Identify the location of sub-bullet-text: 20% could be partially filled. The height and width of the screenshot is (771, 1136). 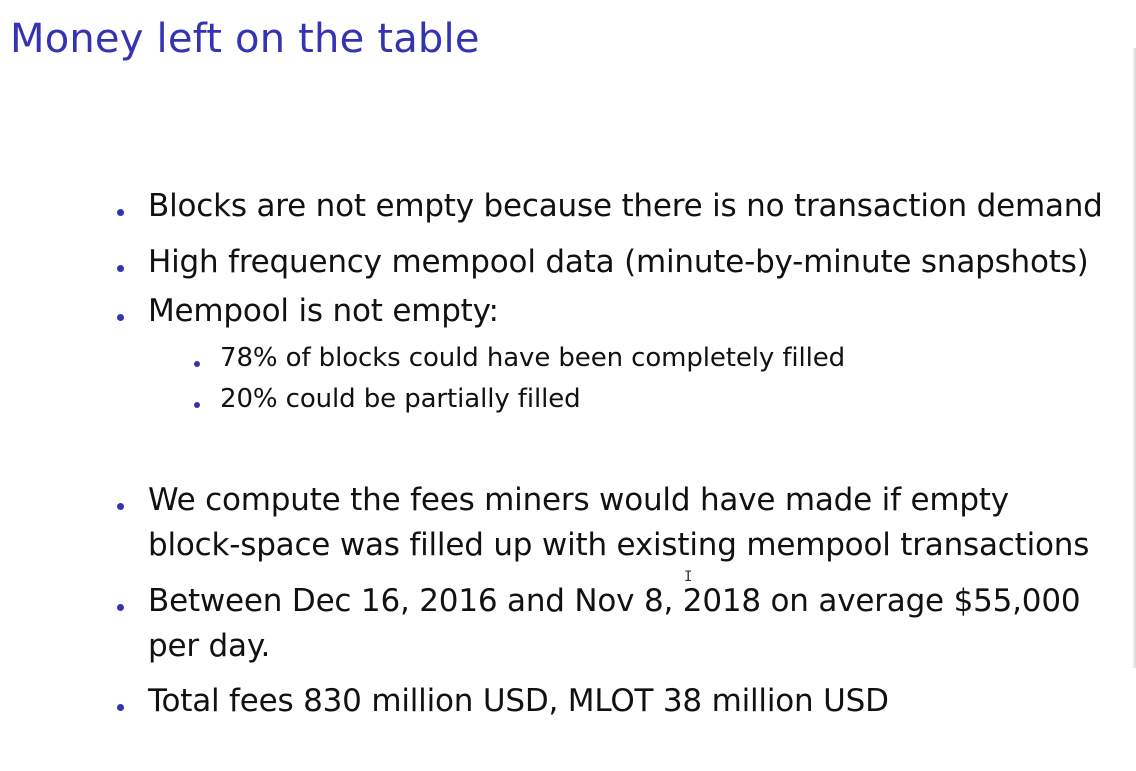
(400, 399).